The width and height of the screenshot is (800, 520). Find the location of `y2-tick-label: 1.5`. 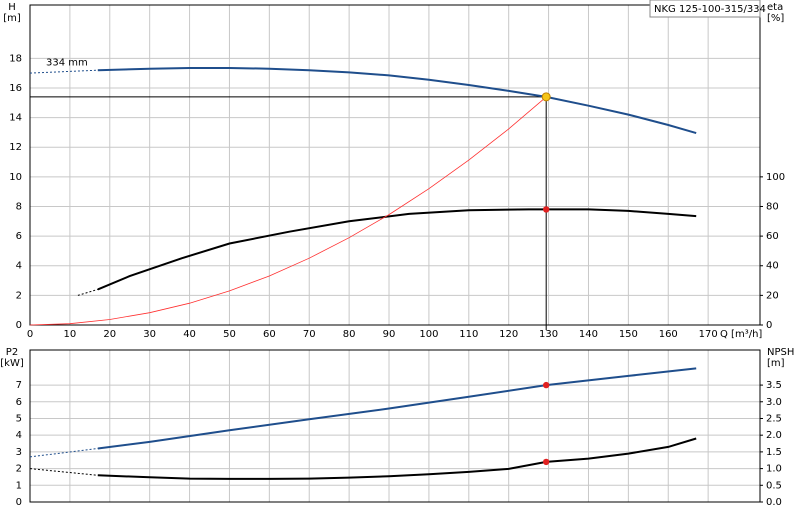

y2-tick-label: 1.5 is located at coordinates (774, 452).